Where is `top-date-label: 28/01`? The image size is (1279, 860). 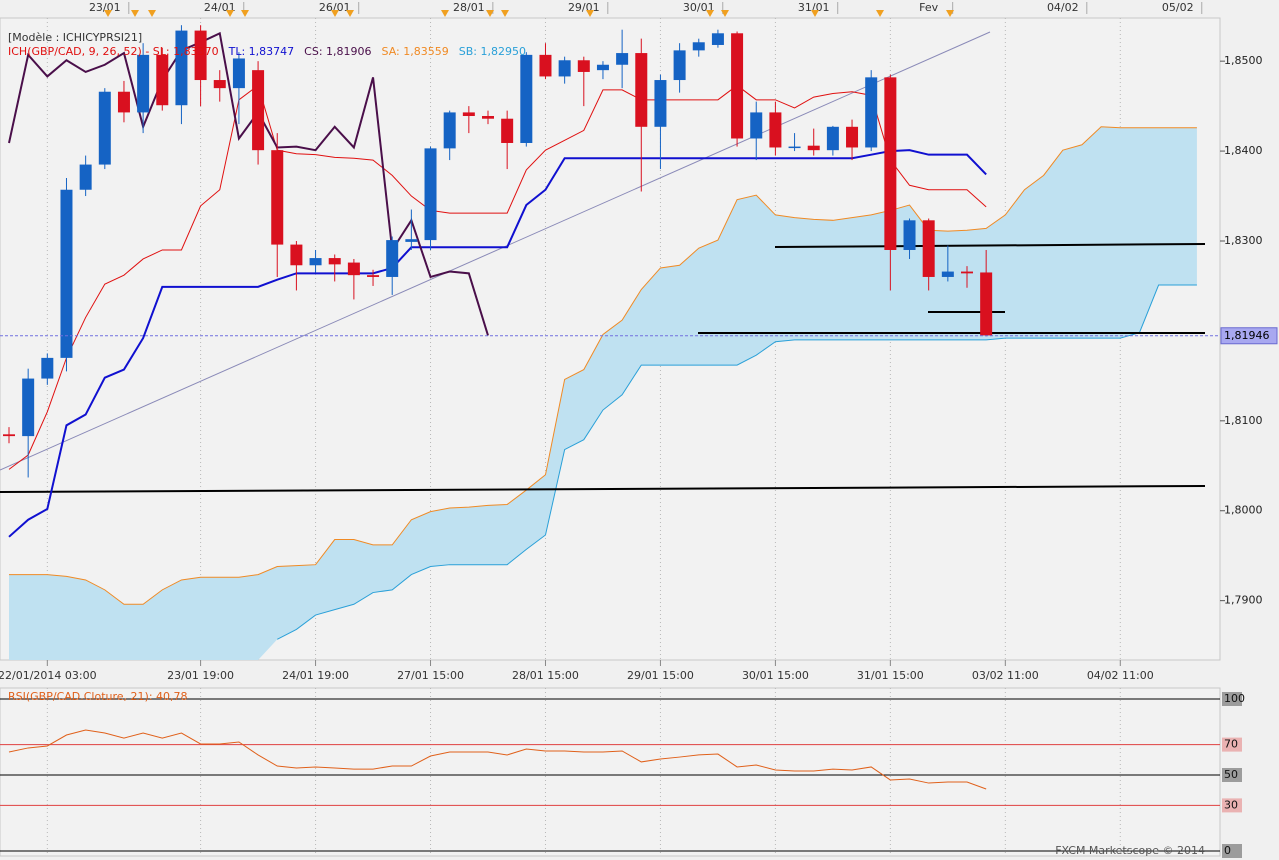 top-date-label: 28/01 is located at coordinates (469, 7).